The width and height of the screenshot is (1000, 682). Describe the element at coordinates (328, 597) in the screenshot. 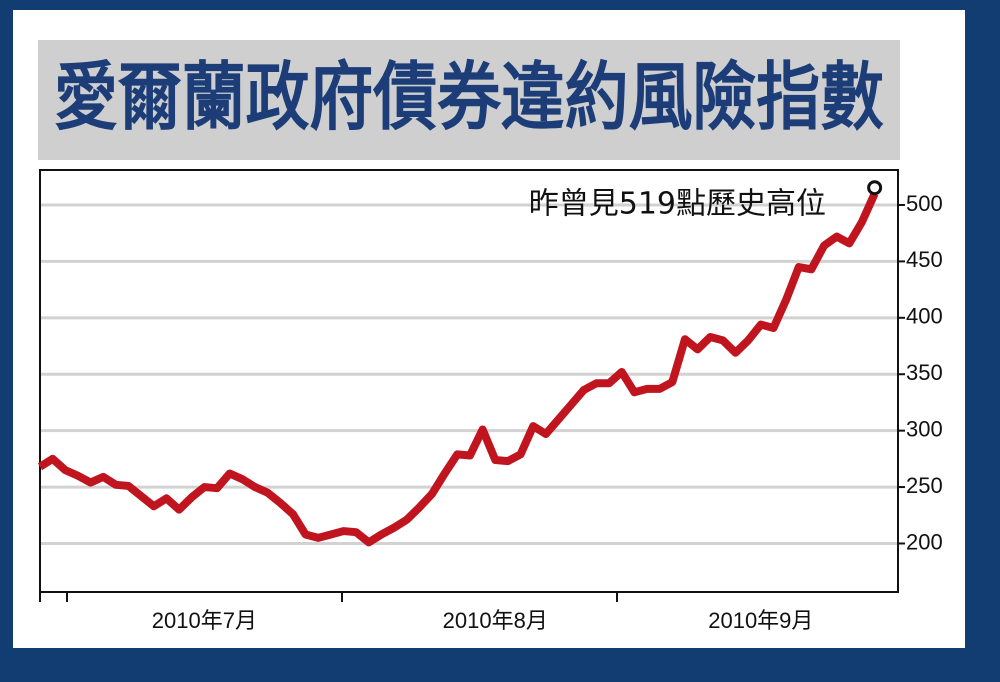

I see `month-boundaries` at that location.